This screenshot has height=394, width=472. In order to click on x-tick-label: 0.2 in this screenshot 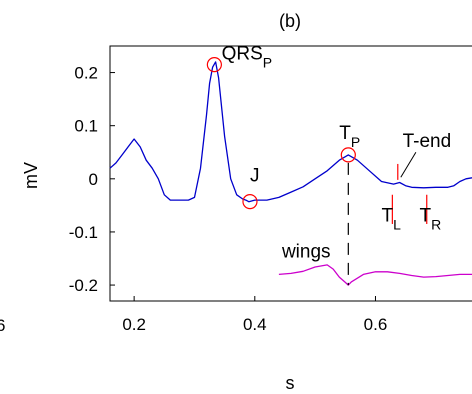, I will do `click(134, 324)`.